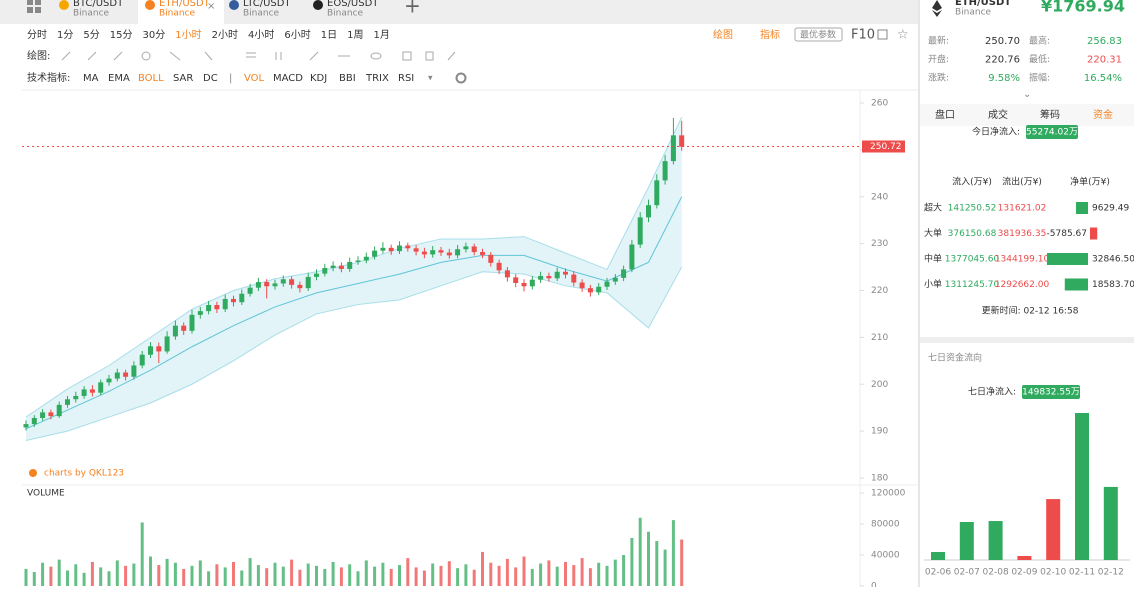 This screenshot has height=591, width=1134. What do you see at coordinates (1027, 94) in the screenshot?
I see `expand-arrow: ⌄` at bounding box center [1027, 94].